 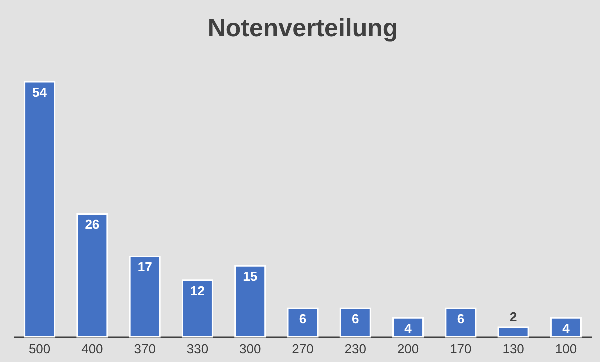 What do you see at coordinates (355, 349) in the screenshot?
I see `x-tick-label: 230` at bounding box center [355, 349].